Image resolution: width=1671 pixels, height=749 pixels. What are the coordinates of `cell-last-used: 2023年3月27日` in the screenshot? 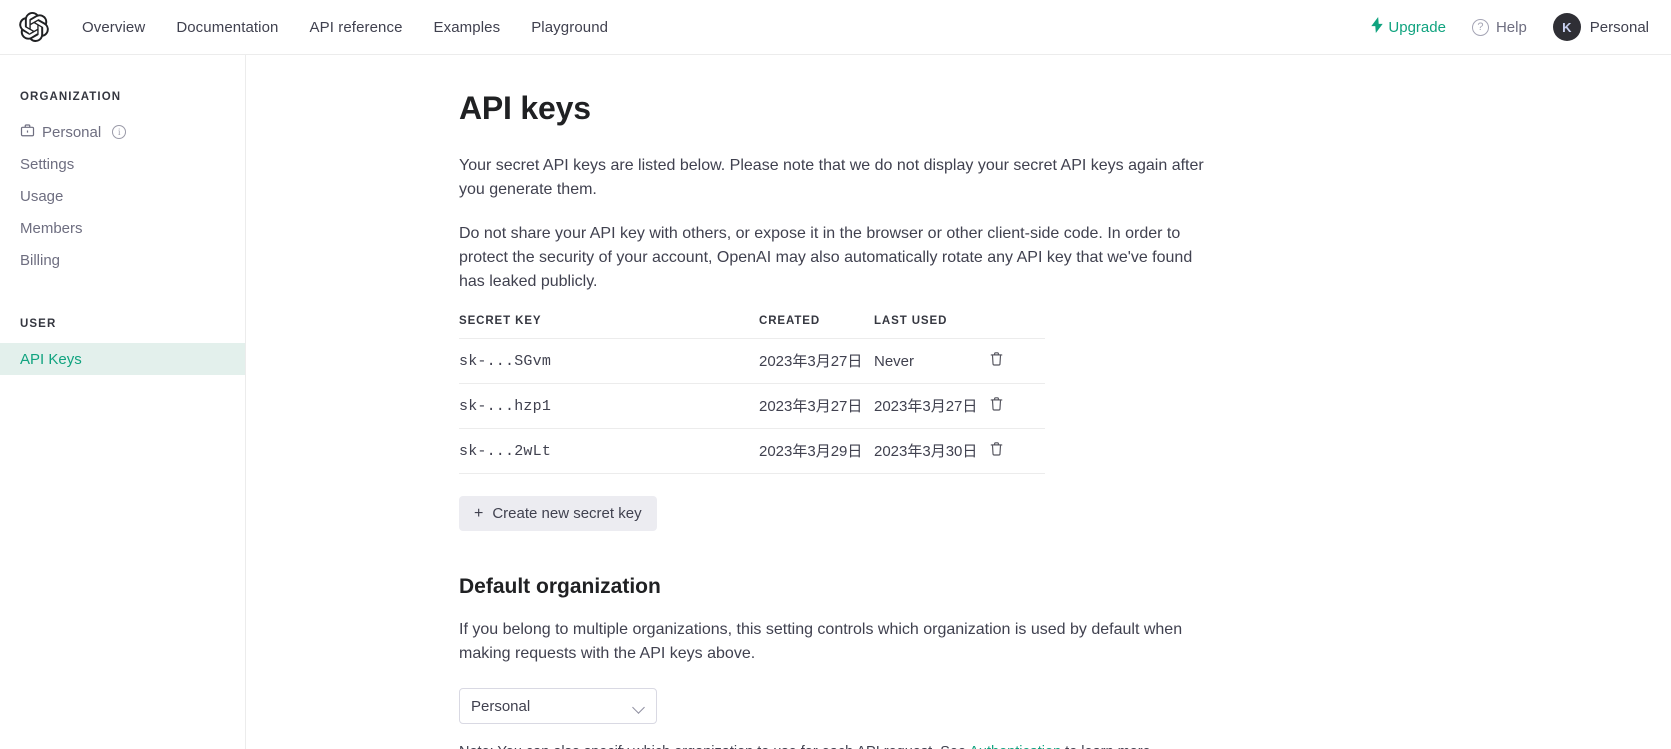 It's located at (931, 406).